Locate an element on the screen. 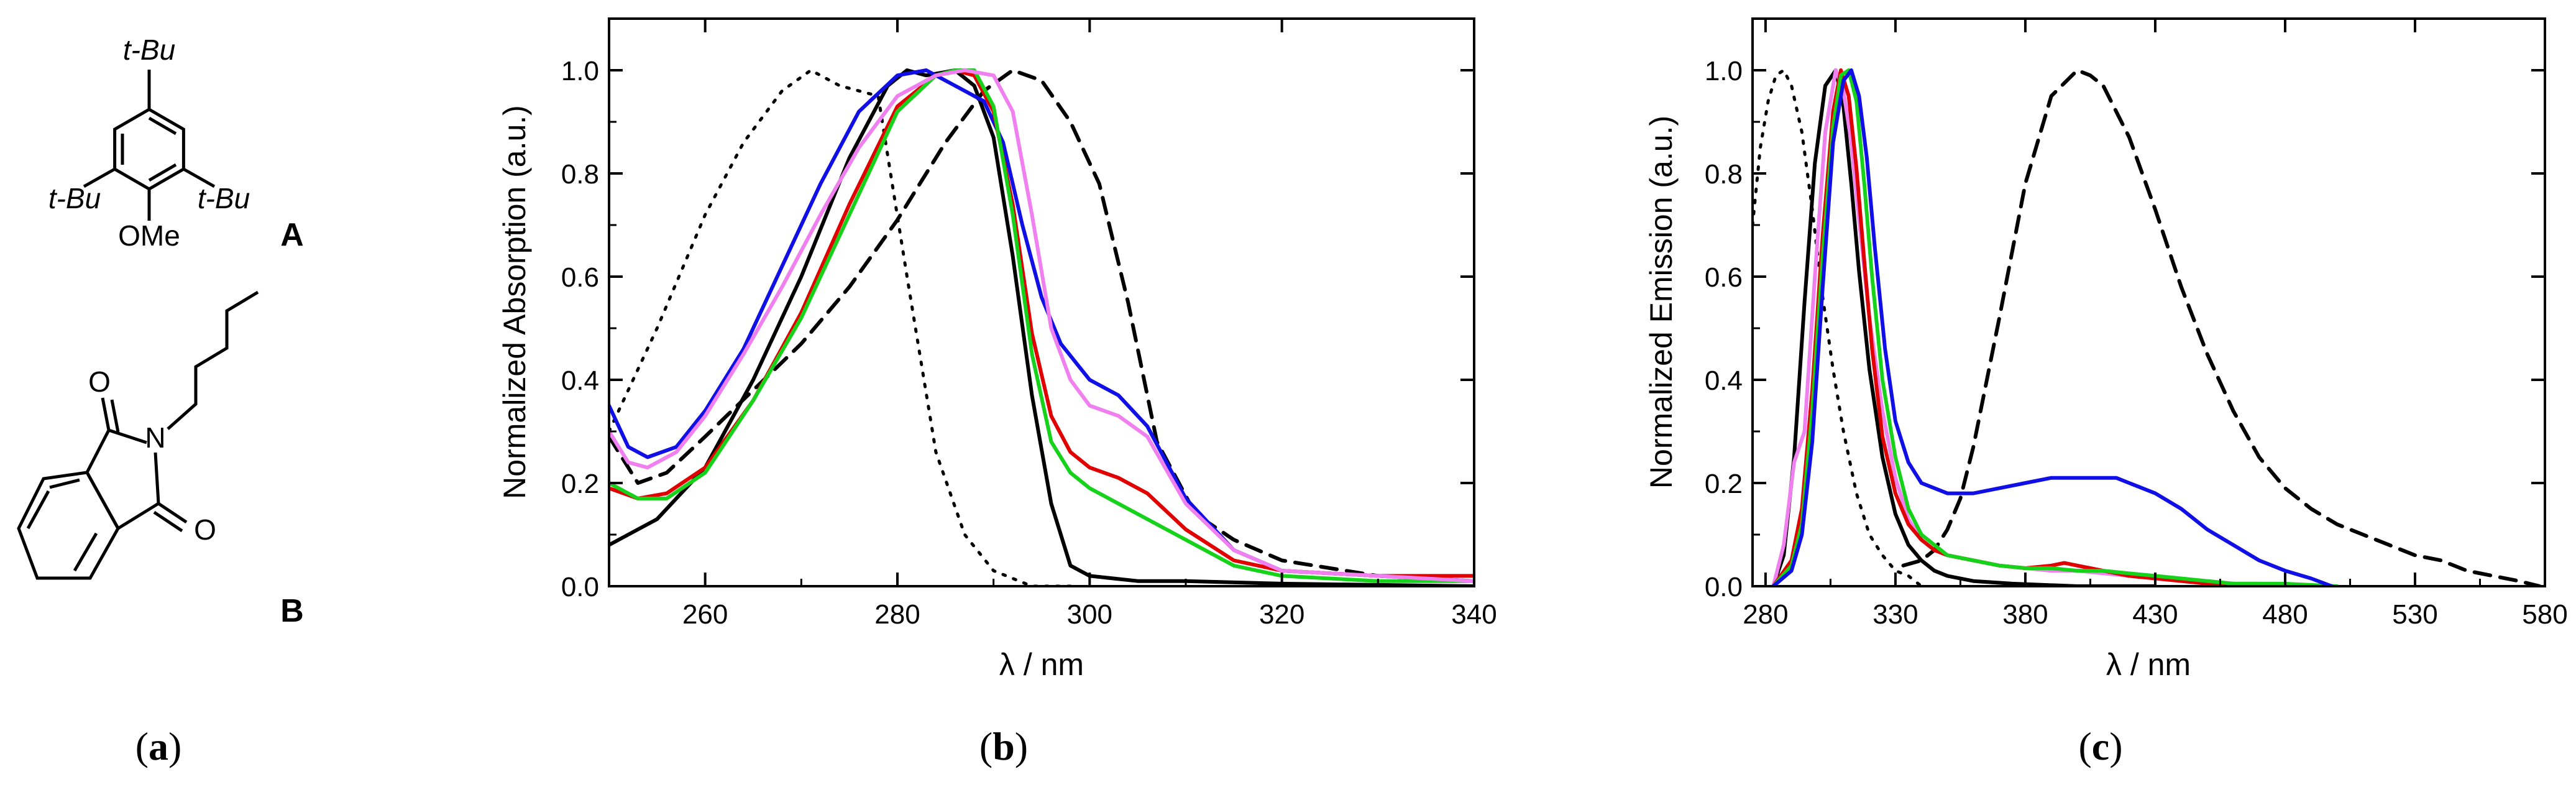  emission-x-tick-label: 580 is located at coordinates (2544, 614).